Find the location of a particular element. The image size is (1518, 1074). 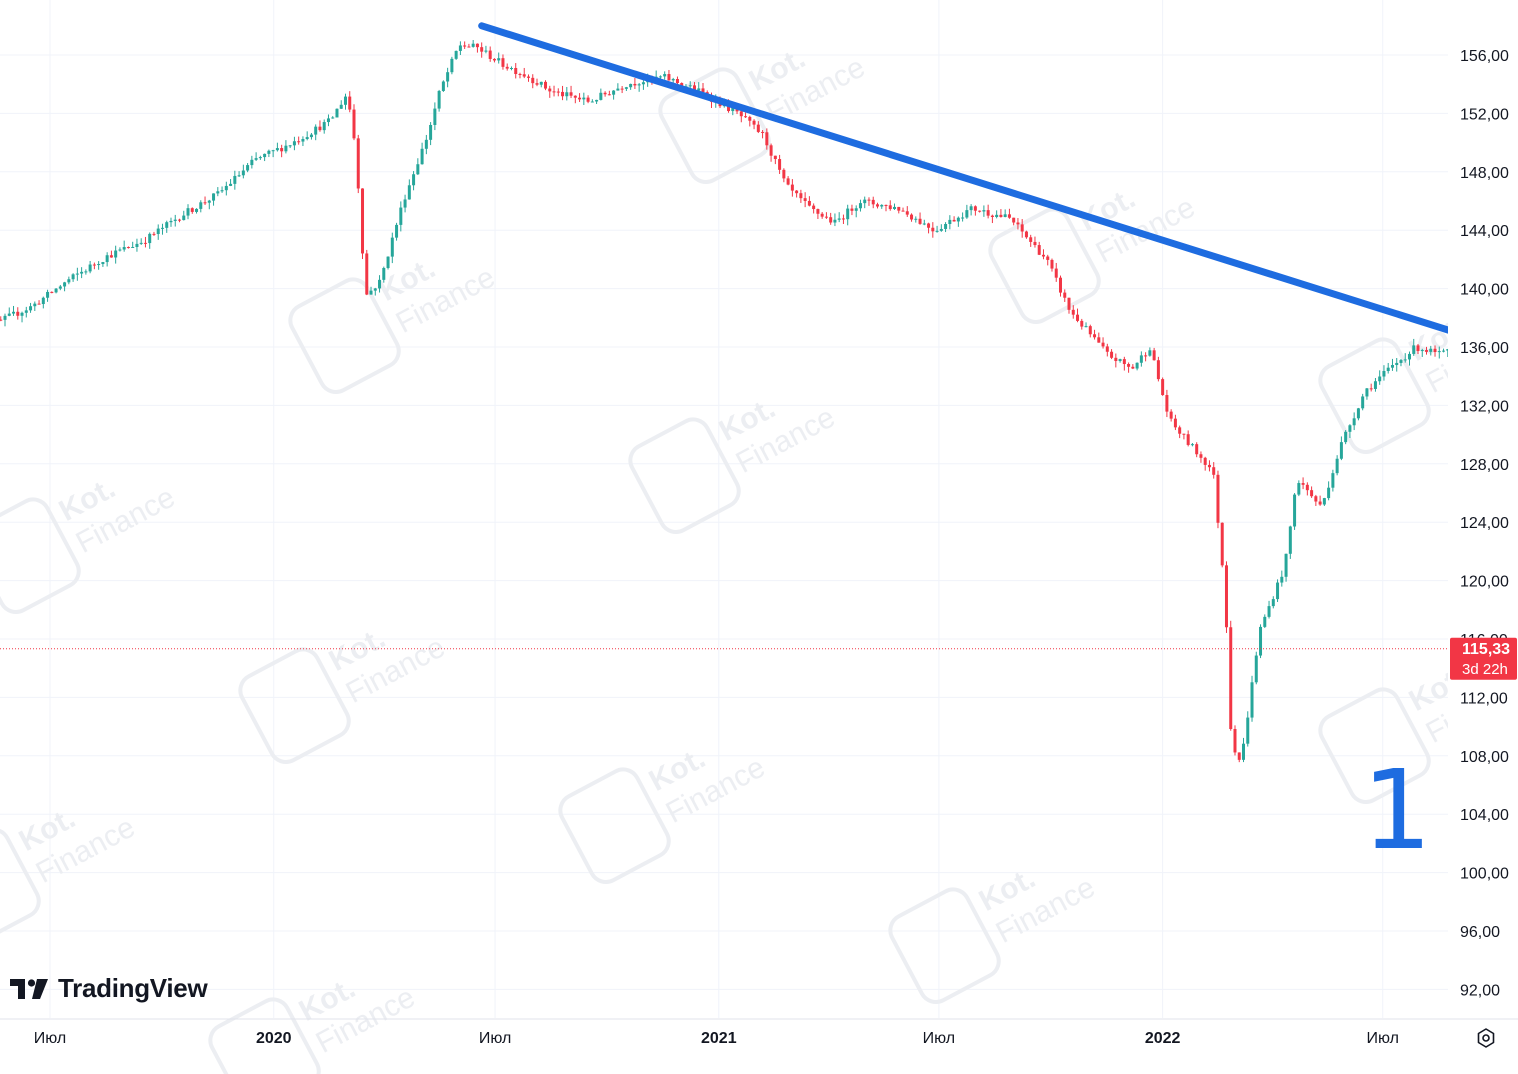

price-tick-label: 152,00 is located at coordinates (1484, 114).